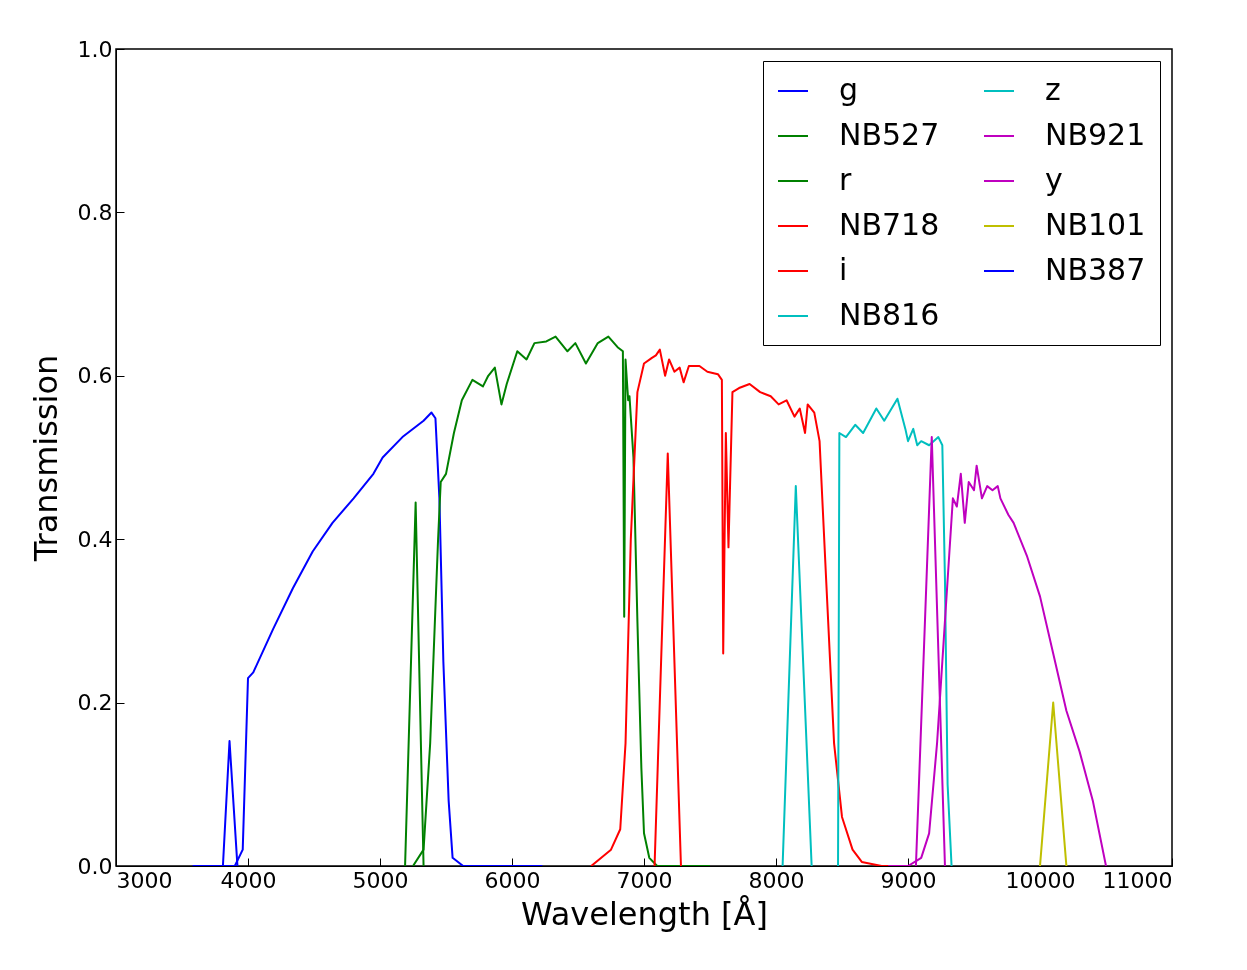  What do you see at coordinates (95, 49) in the screenshot?
I see `y-tick-label: 1.0` at bounding box center [95, 49].